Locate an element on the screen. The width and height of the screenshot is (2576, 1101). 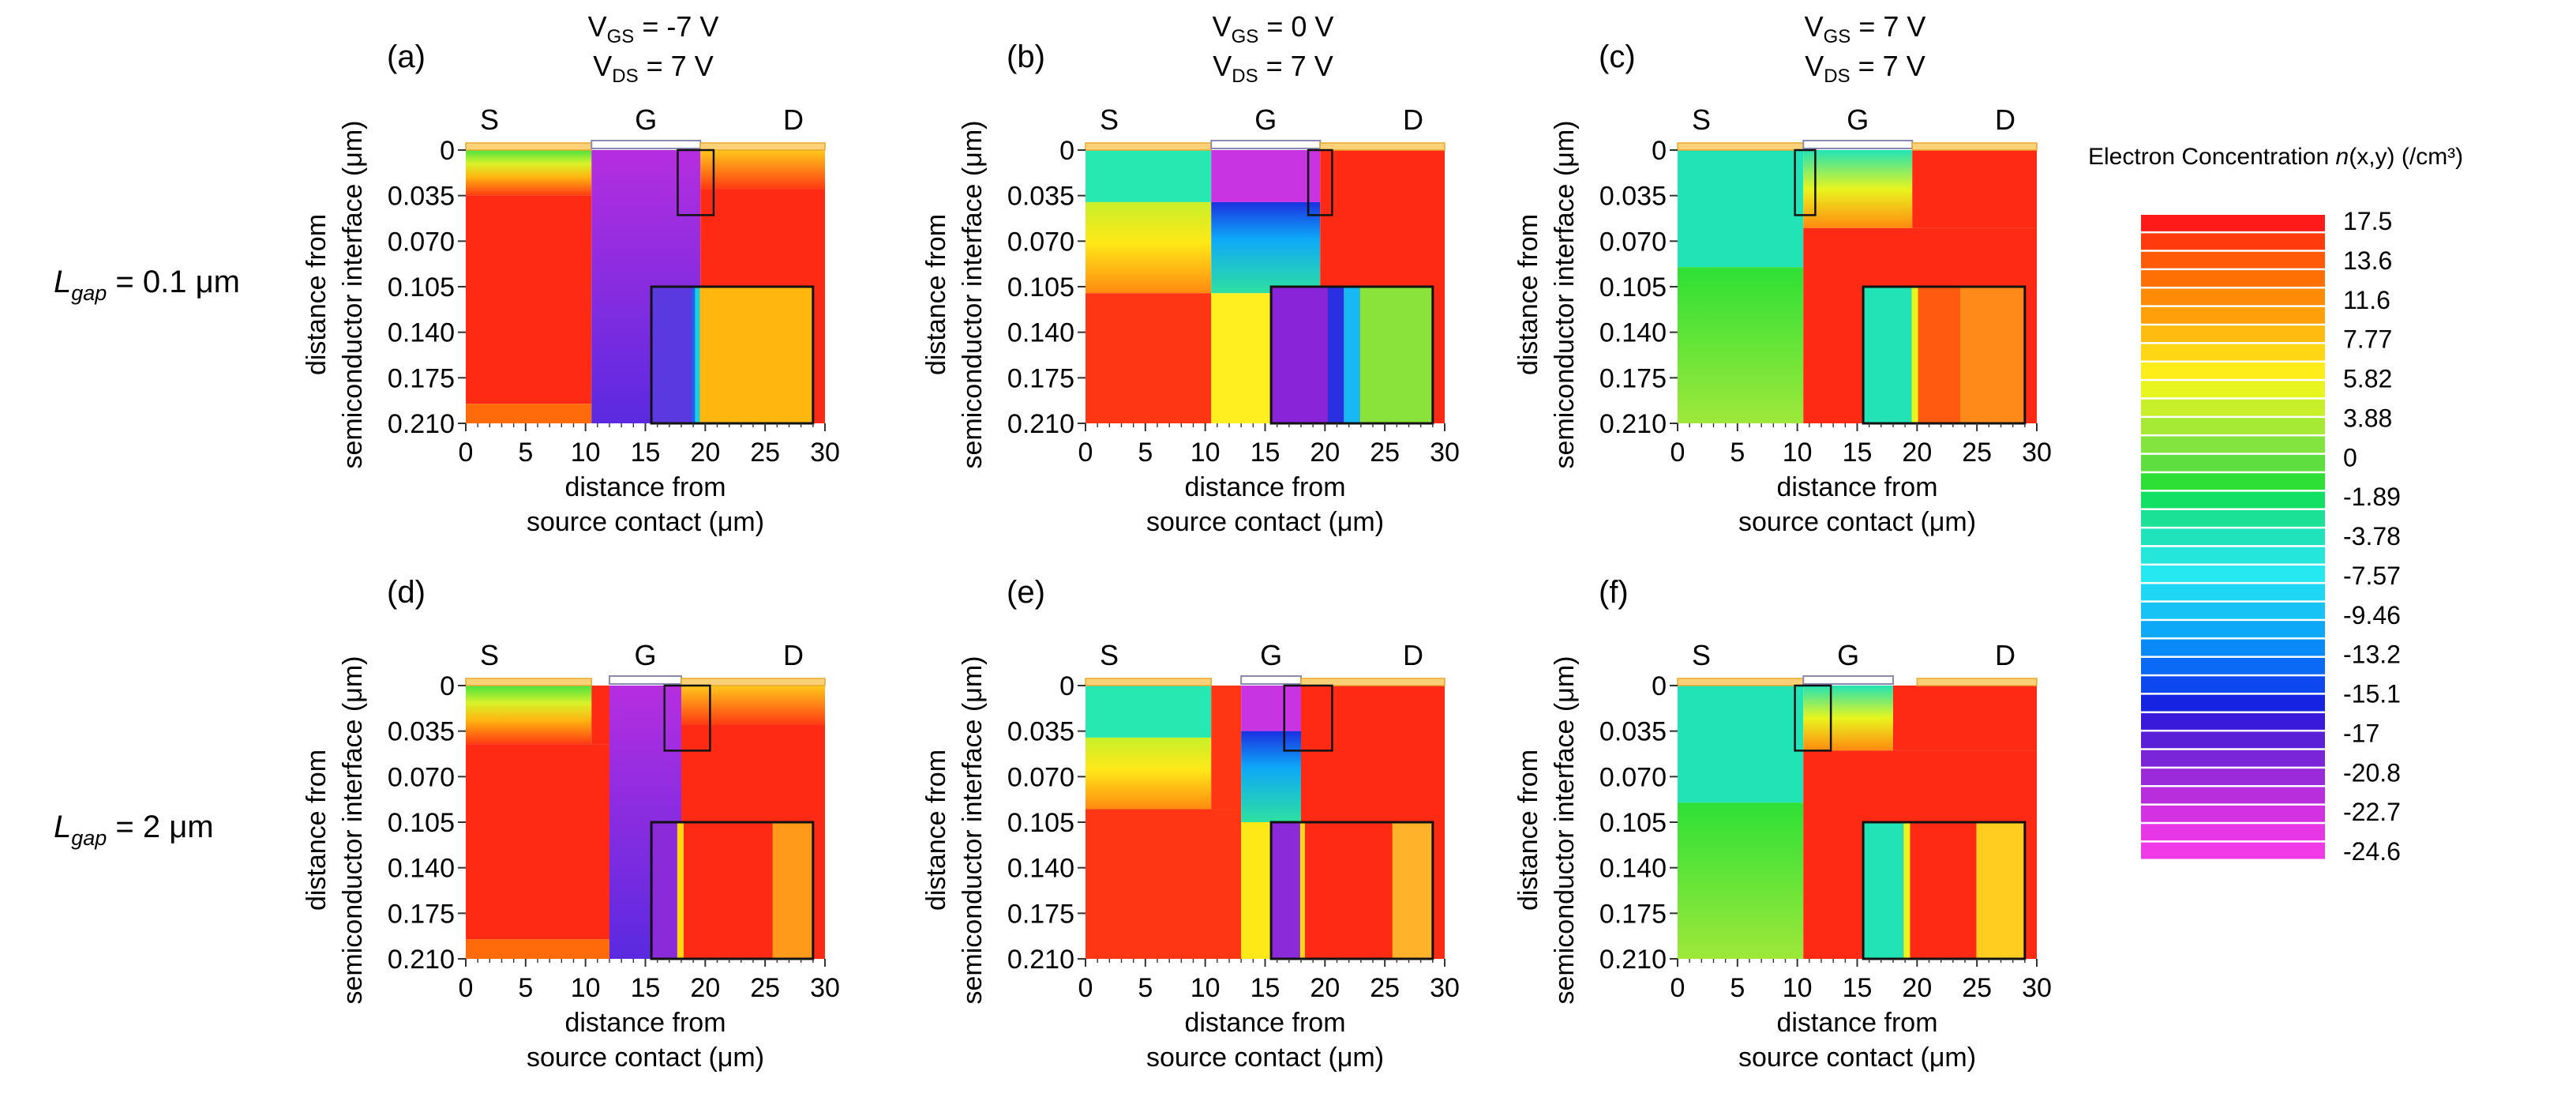
zoom-box is located at coordinates (1308, 718).